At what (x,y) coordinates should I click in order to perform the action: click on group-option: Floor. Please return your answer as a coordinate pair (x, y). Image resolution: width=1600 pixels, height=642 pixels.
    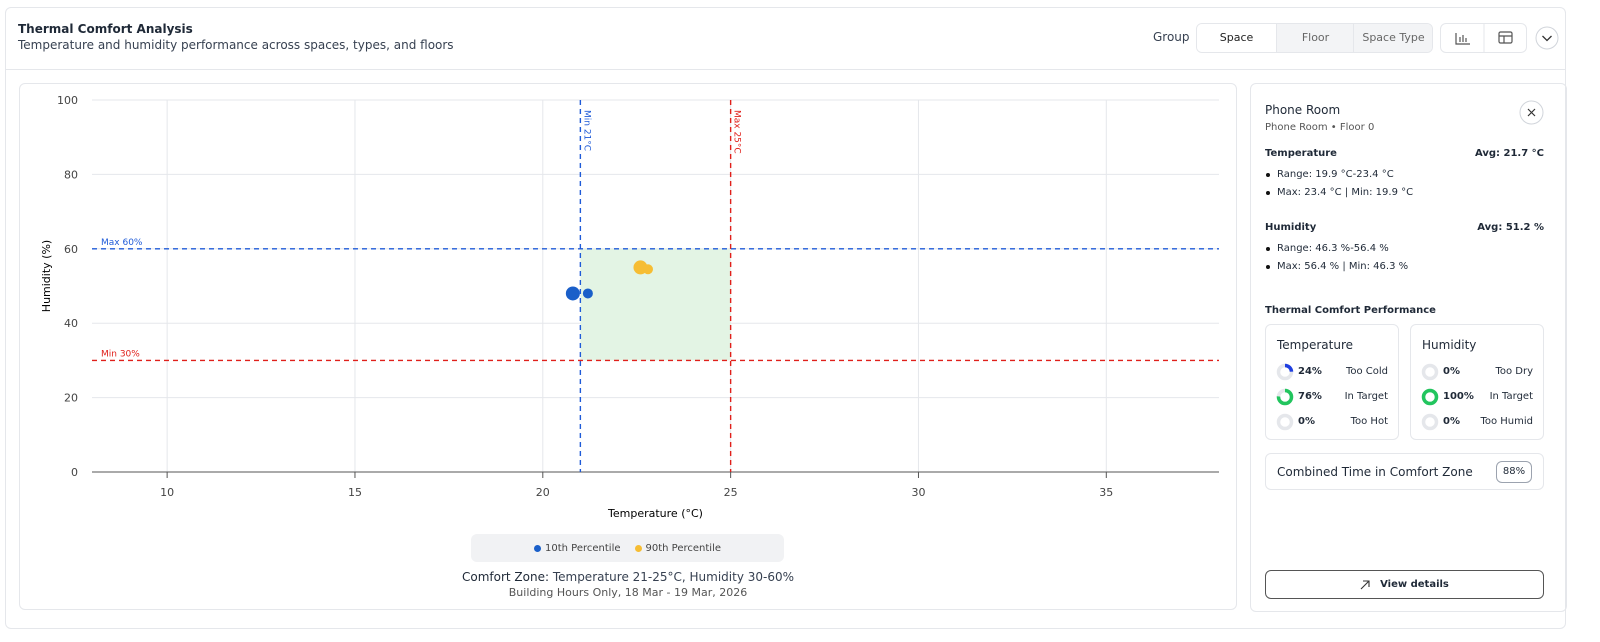
    Looking at the image, I should click on (1315, 38).